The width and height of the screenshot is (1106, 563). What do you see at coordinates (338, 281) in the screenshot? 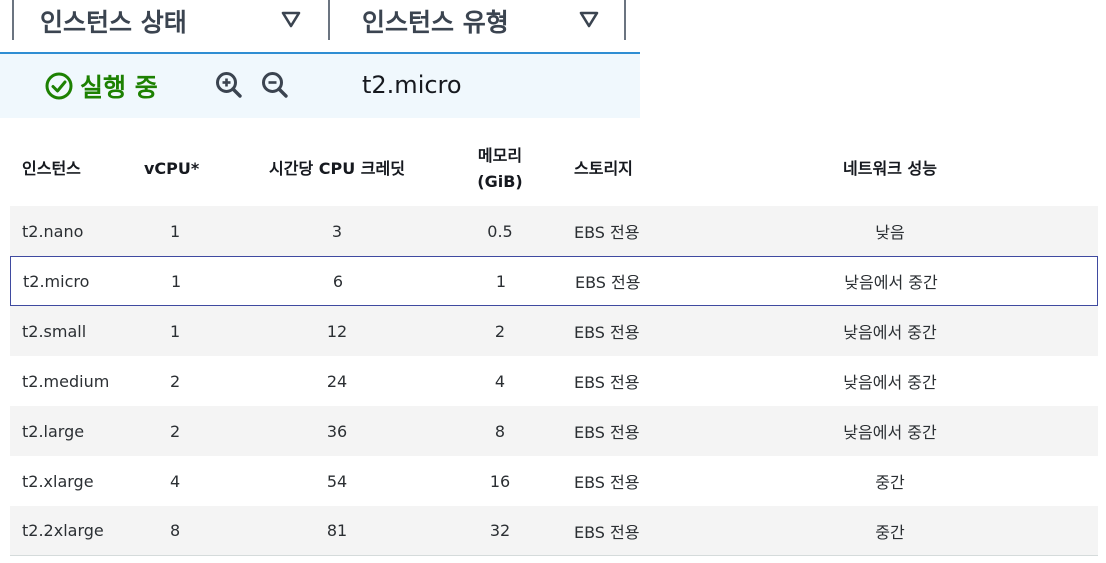
I see `cpu-credits-cell: 6` at bounding box center [338, 281].